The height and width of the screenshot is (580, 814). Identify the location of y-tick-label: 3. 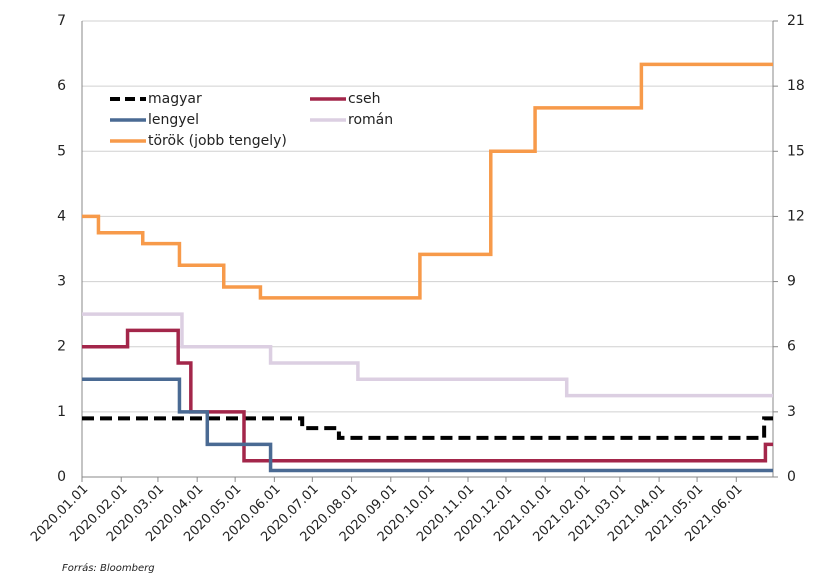
(61, 282).